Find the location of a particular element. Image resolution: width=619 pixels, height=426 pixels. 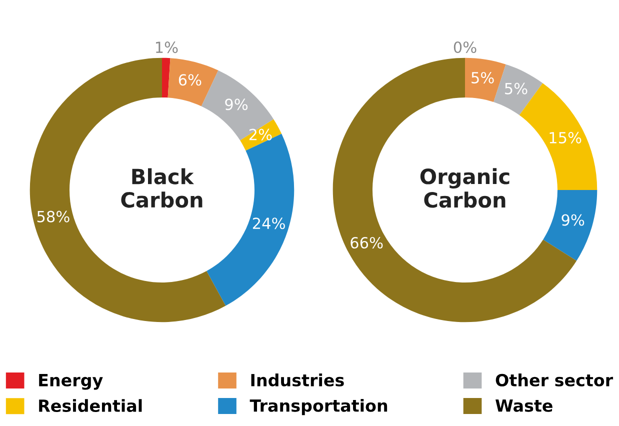

text: Black Carbon is located at coordinates (161, 188).